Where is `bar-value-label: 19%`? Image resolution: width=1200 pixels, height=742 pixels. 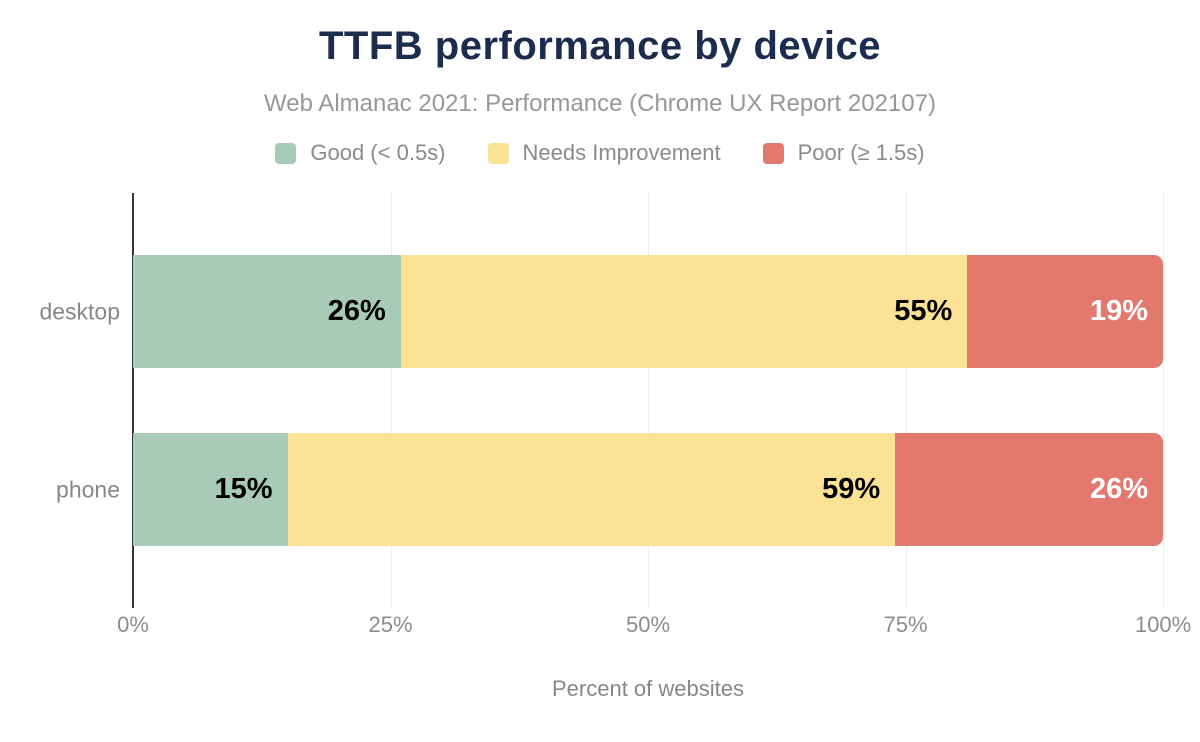
bar-value-label: 19% is located at coordinates (1118, 311).